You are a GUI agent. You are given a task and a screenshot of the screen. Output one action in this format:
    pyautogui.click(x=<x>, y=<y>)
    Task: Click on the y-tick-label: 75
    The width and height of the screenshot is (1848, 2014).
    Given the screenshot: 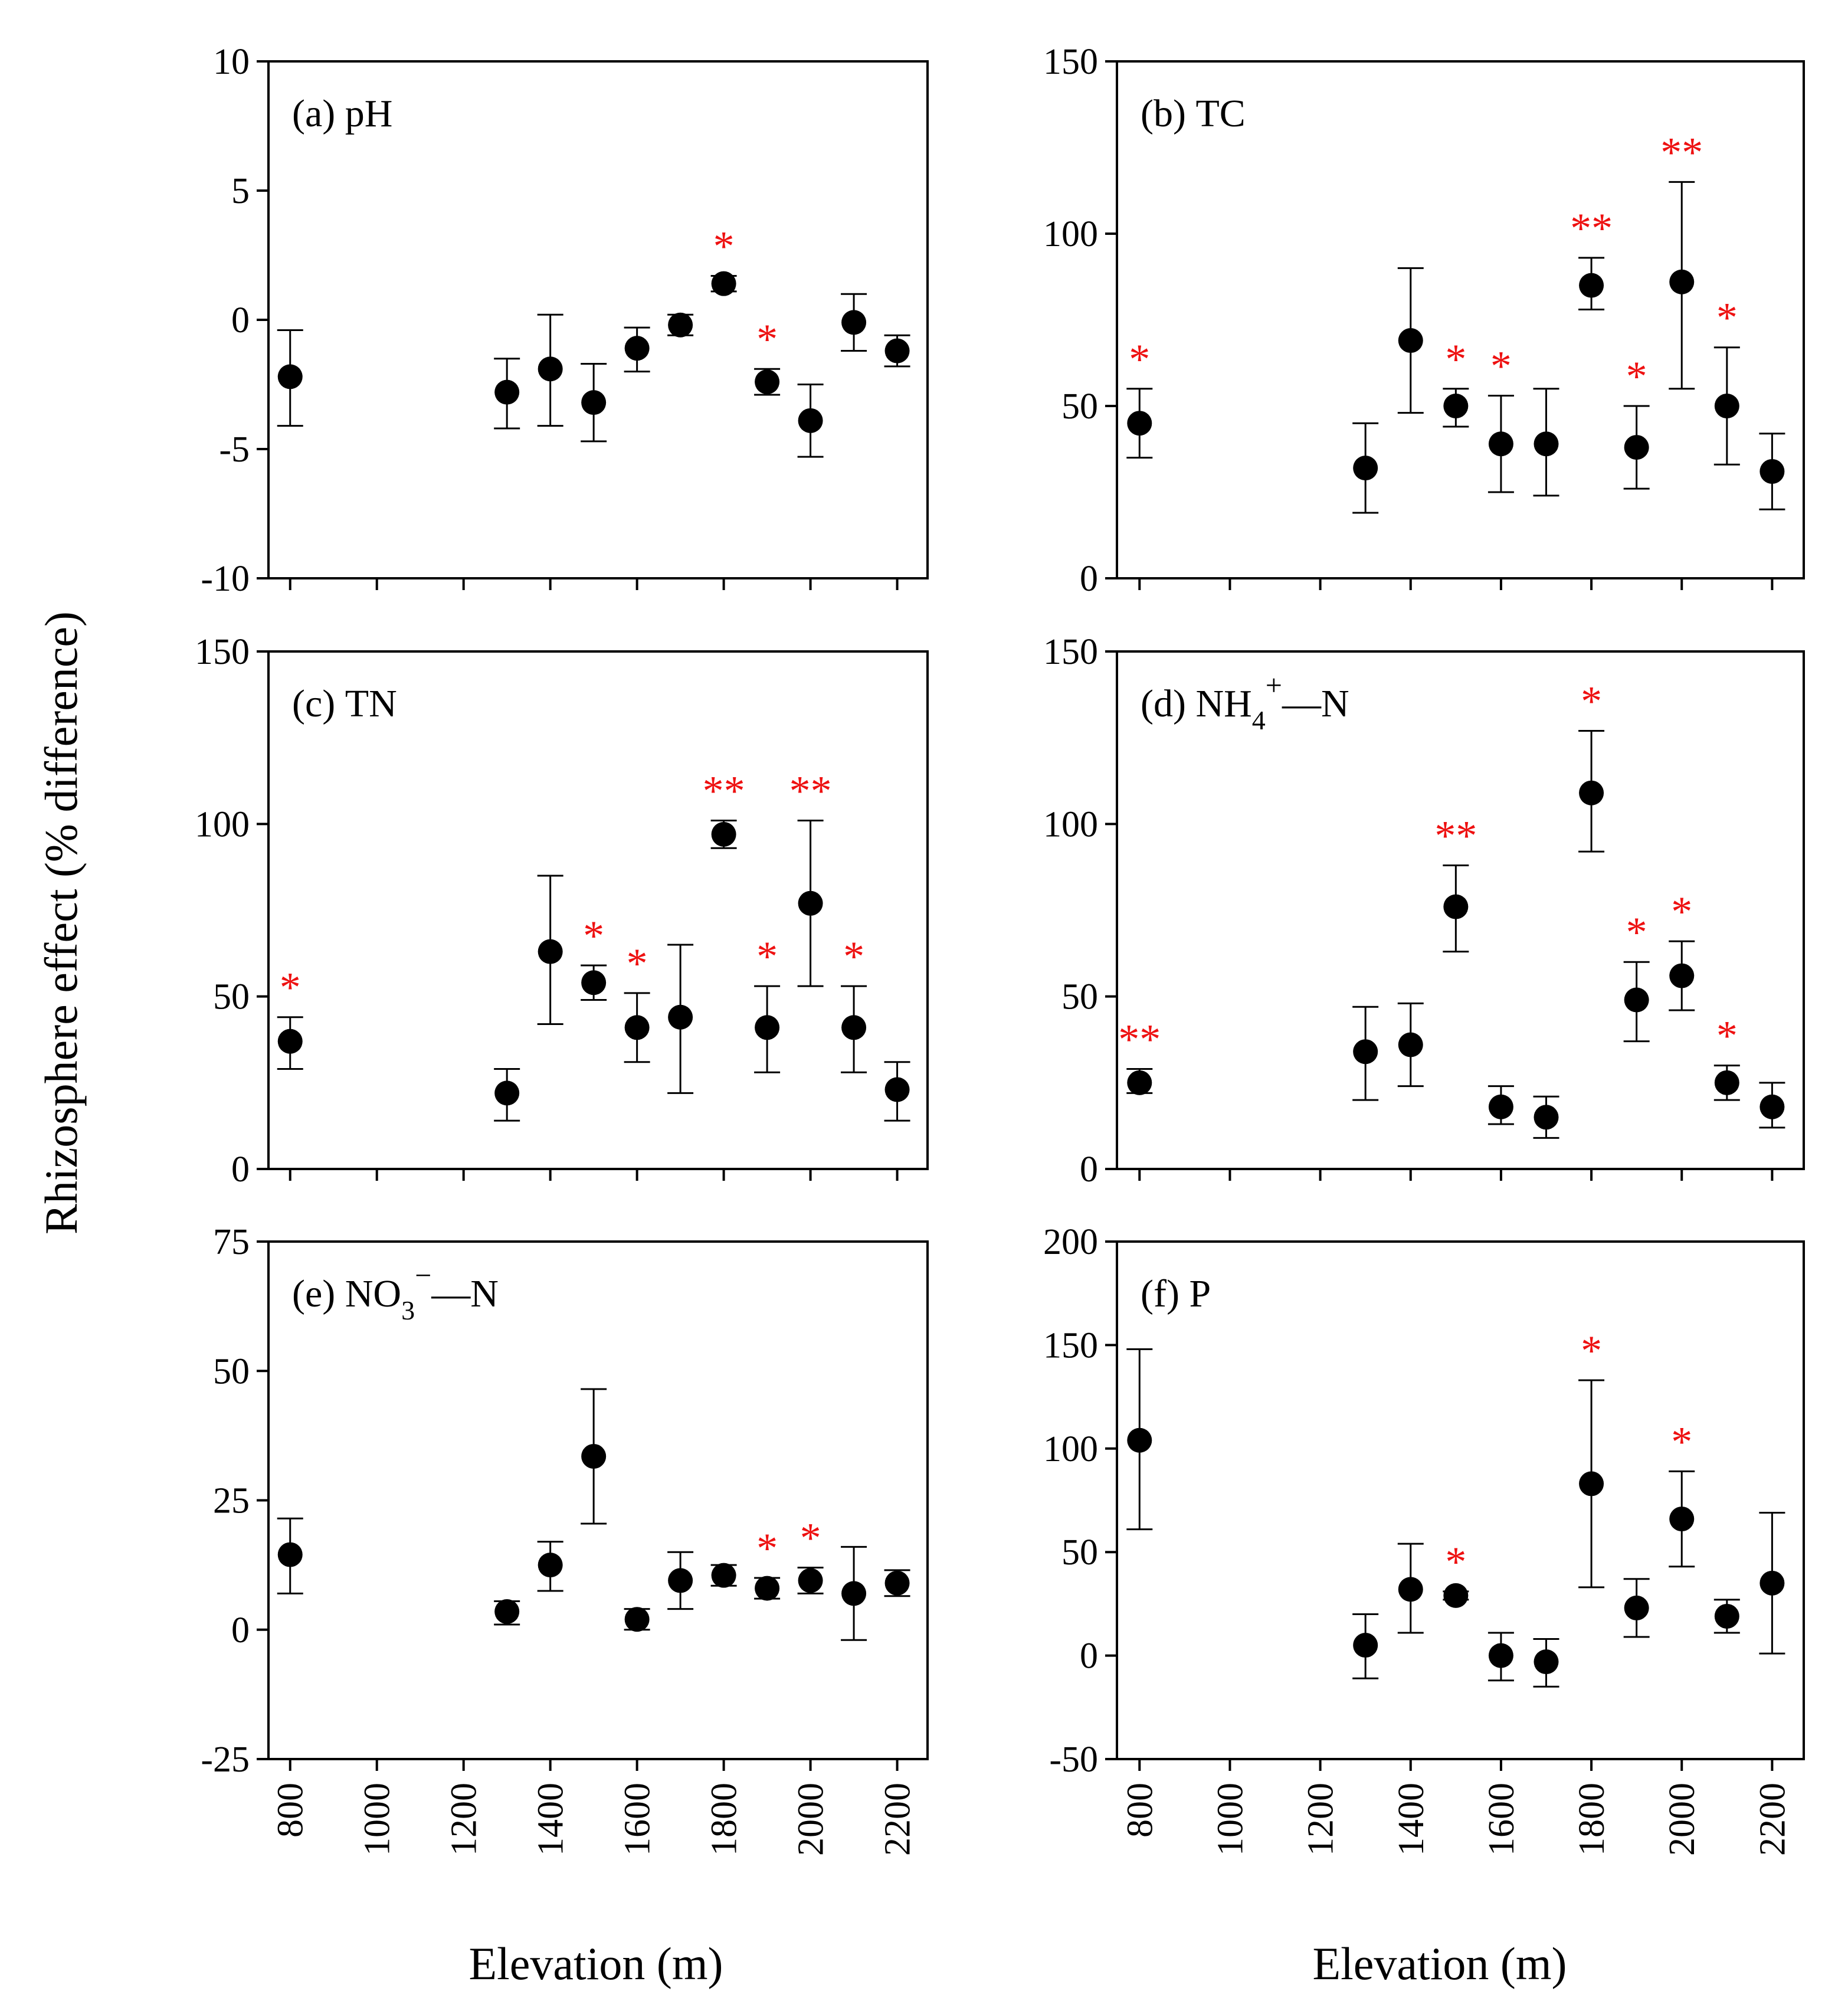 What is the action you would take?
    pyautogui.click(x=231, y=1242)
    